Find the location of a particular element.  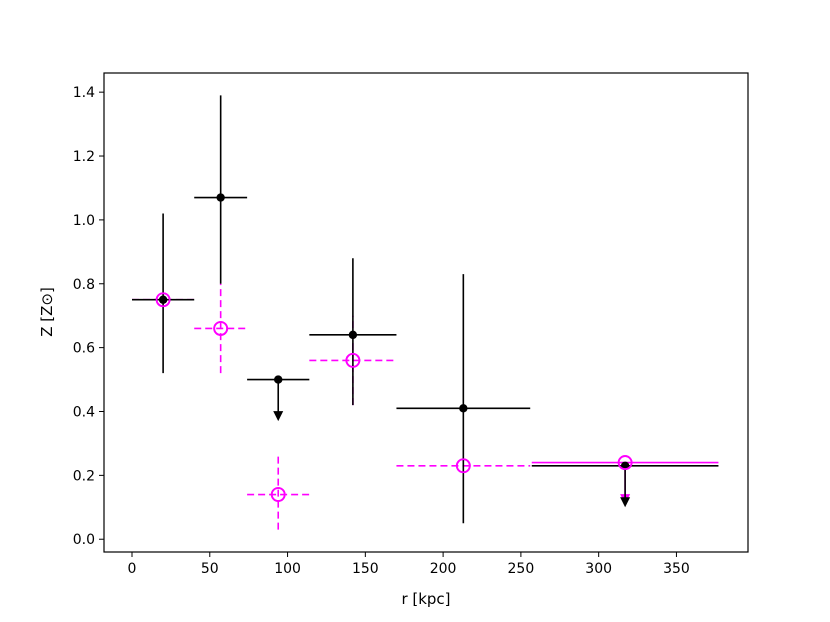

y-tick-label: 0.0 is located at coordinates (84, 540).